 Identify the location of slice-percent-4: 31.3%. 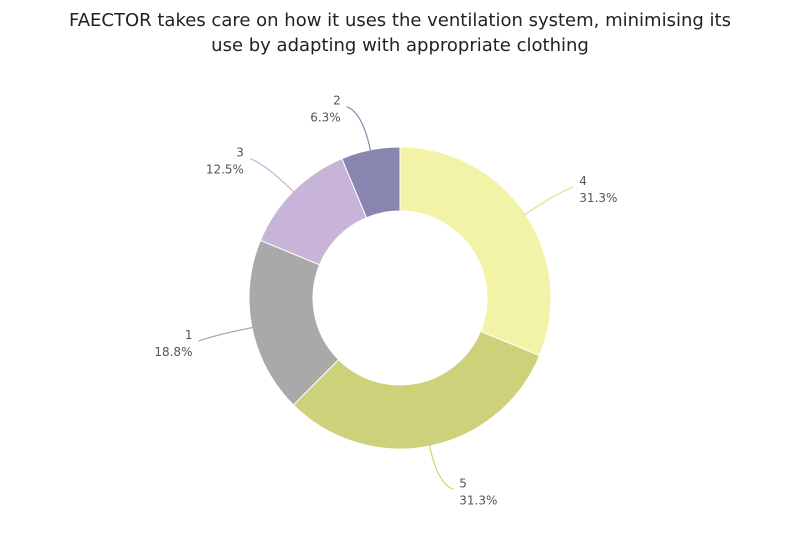
(598, 198).